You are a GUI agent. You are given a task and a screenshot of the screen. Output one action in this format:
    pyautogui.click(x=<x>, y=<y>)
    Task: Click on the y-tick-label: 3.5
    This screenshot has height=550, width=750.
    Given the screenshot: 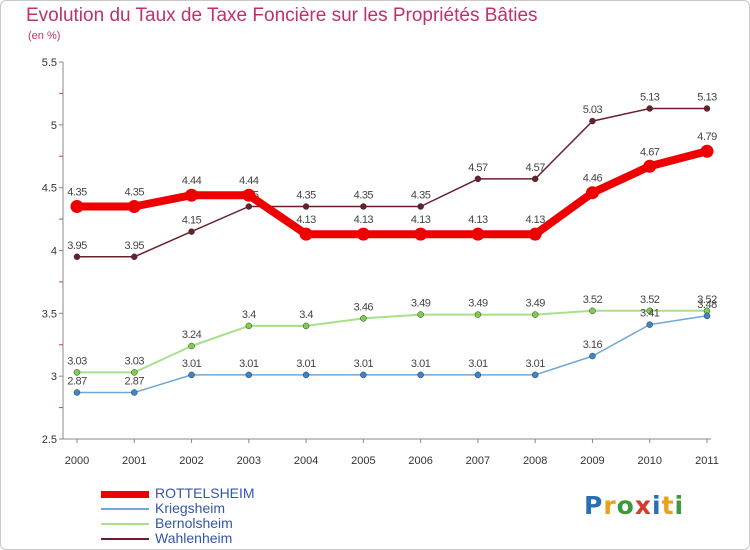 What is the action you would take?
    pyautogui.click(x=49, y=314)
    